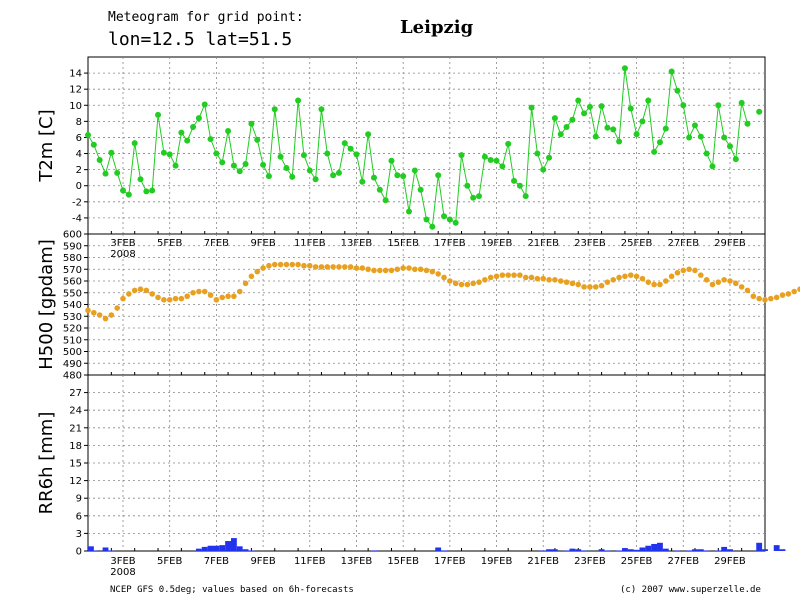 The image size is (800, 600). I want to click on city-title: Leipzig, so click(437, 27).